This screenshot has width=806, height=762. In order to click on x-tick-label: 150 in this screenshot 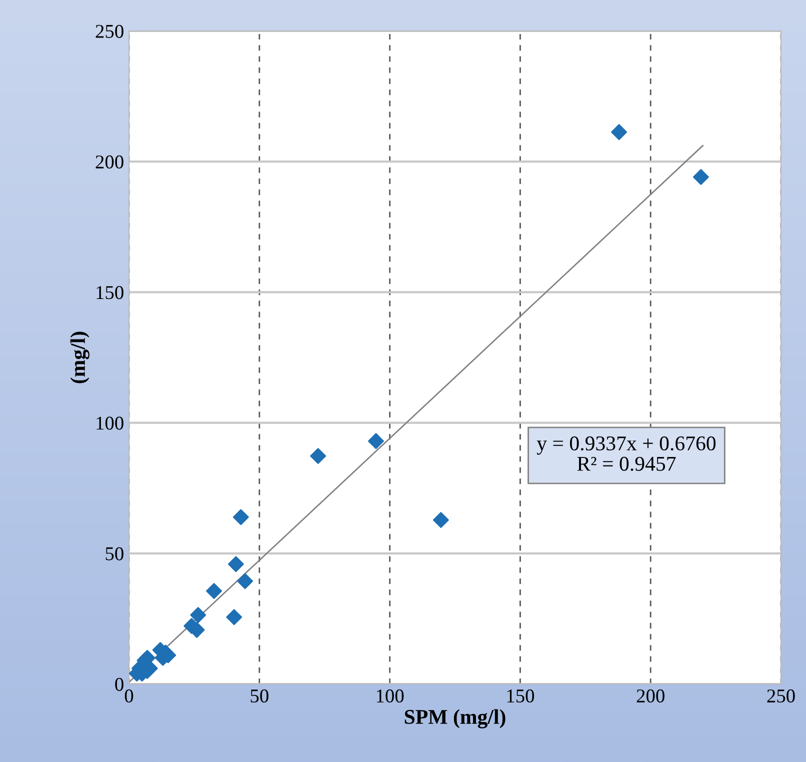, I will do `click(520, 696)`.